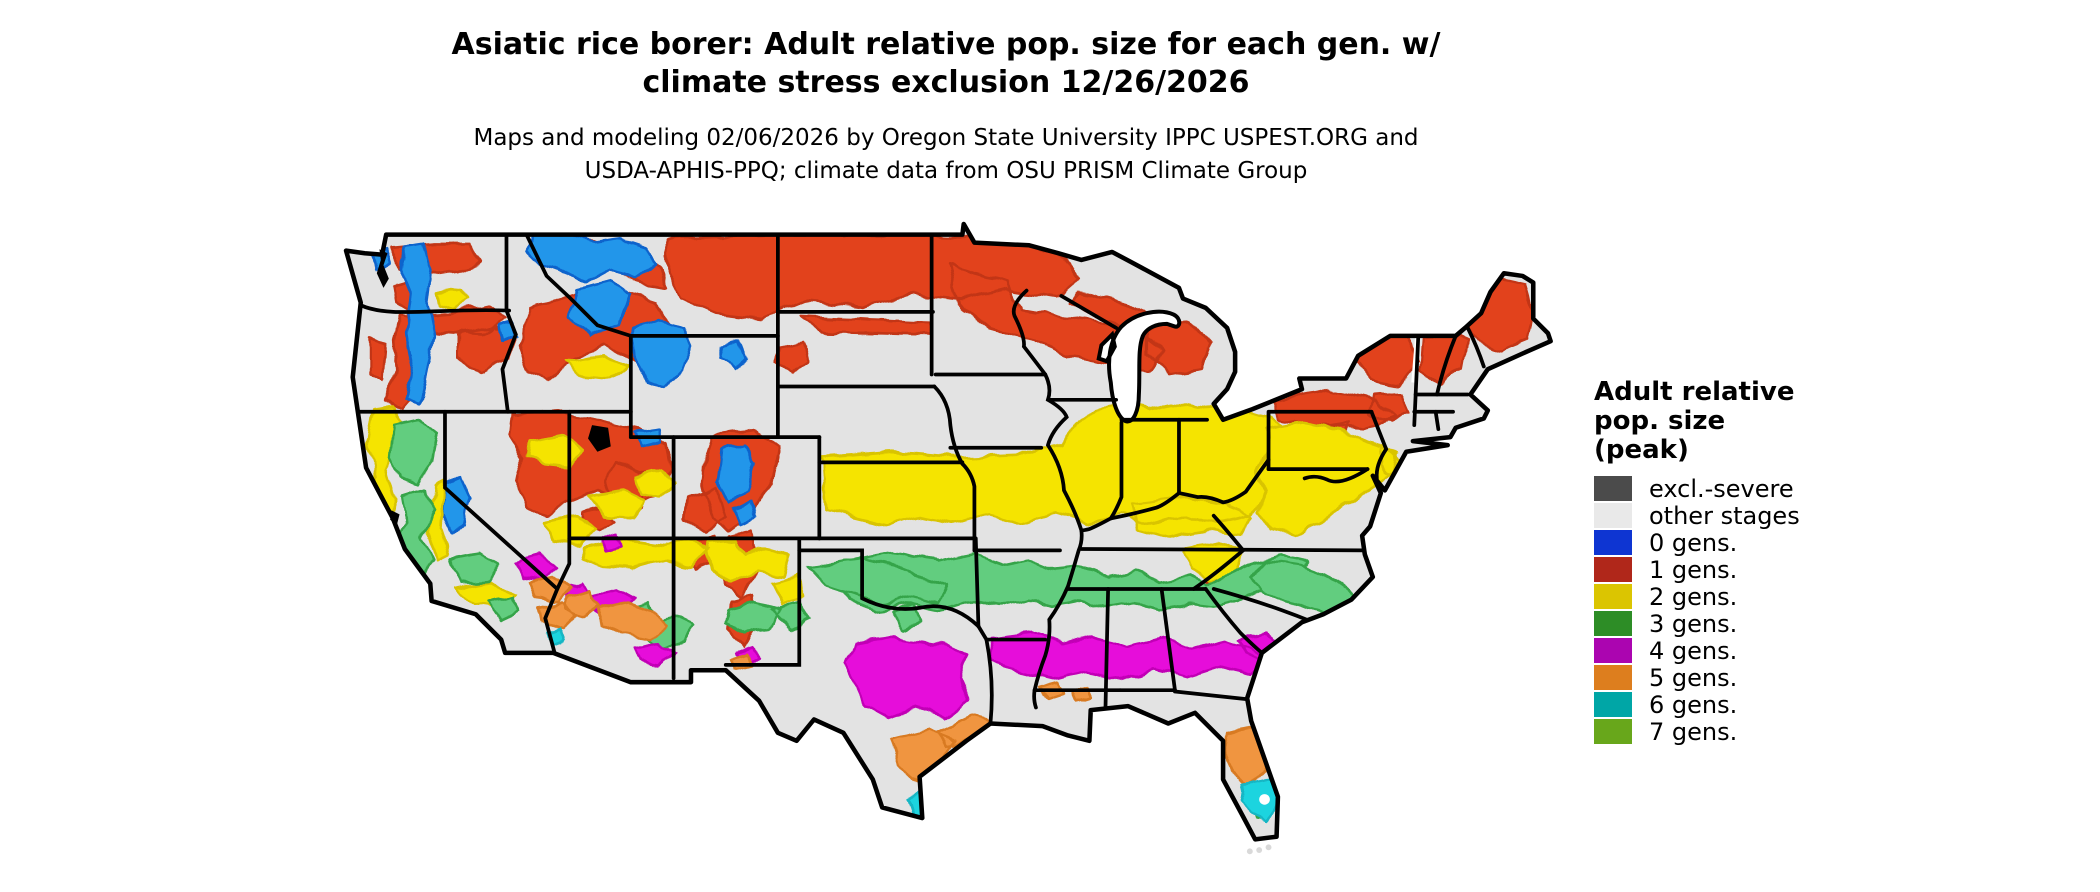 The width and height of the screenshot is (2100, 892). Describe the element at coordinates (1641, 450) in the screenshot. I see `legend-title-line-3: (peak)` at that location.